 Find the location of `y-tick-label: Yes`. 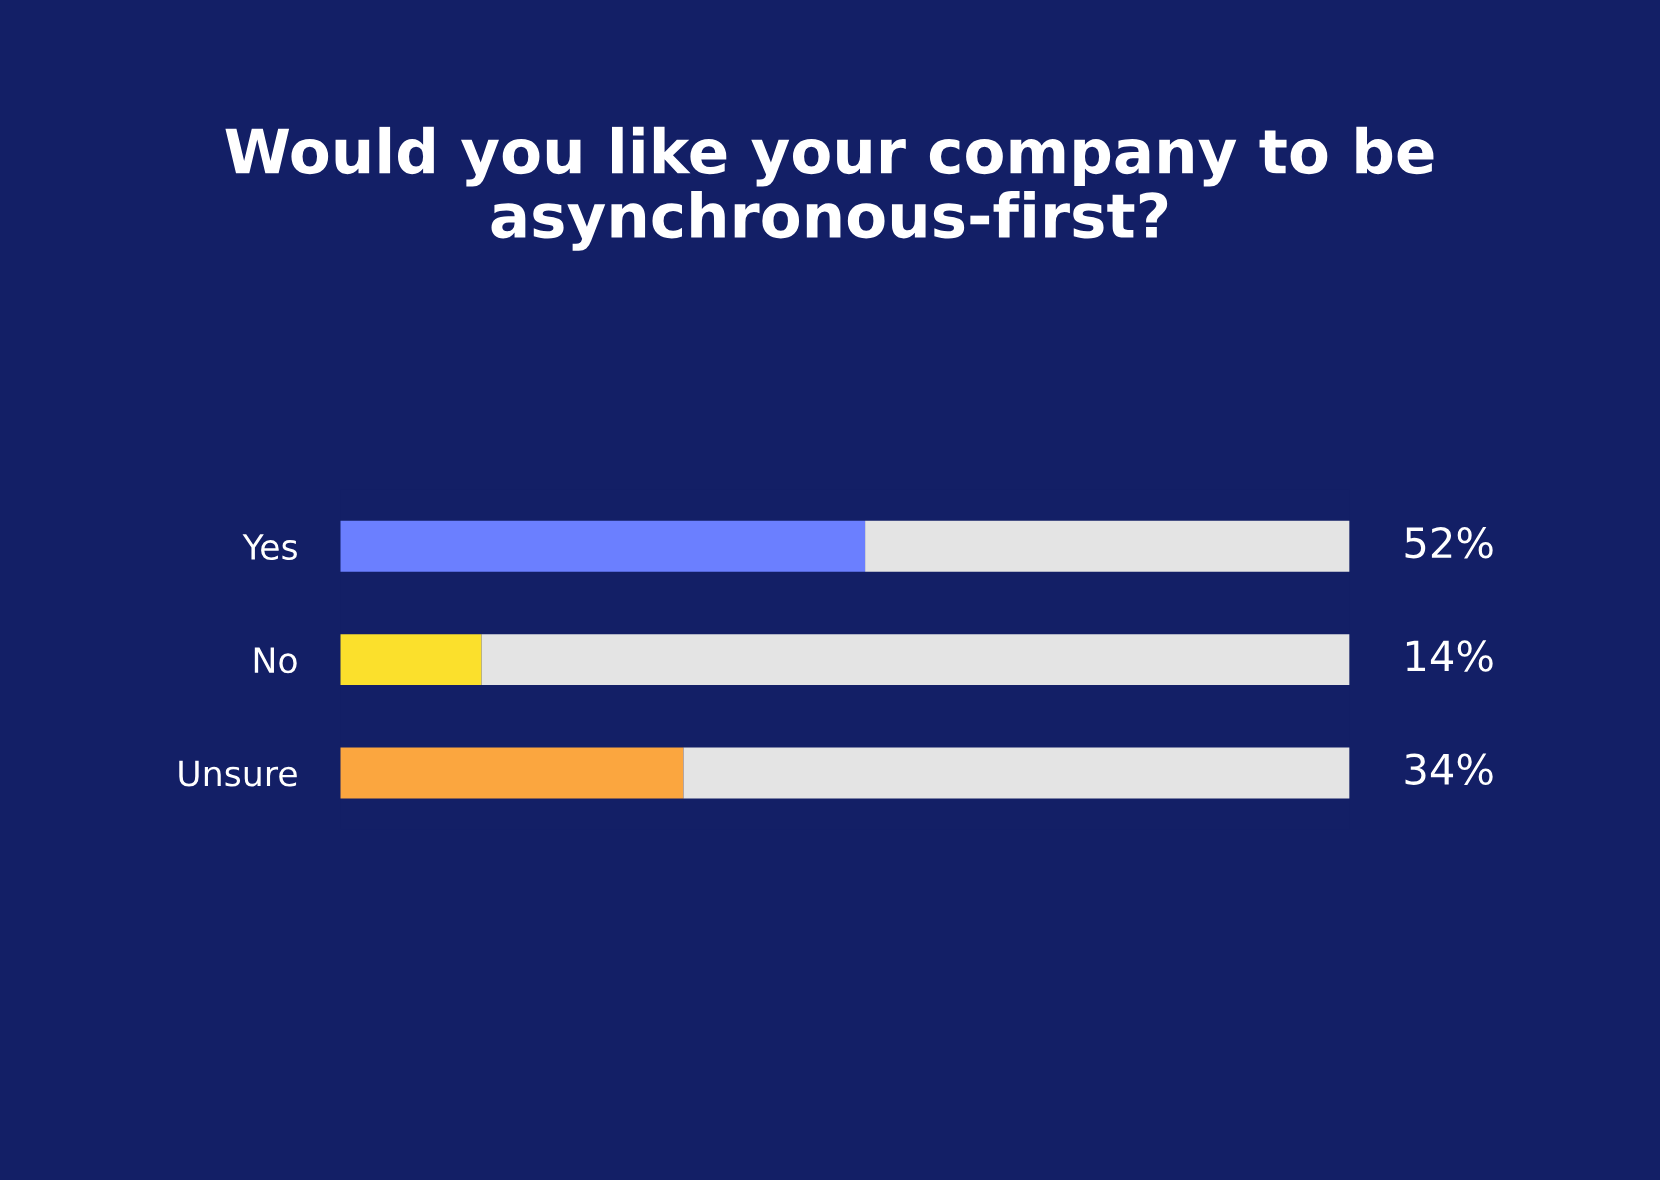

y-tick-label: Yes is located at coordinates (269, 547).